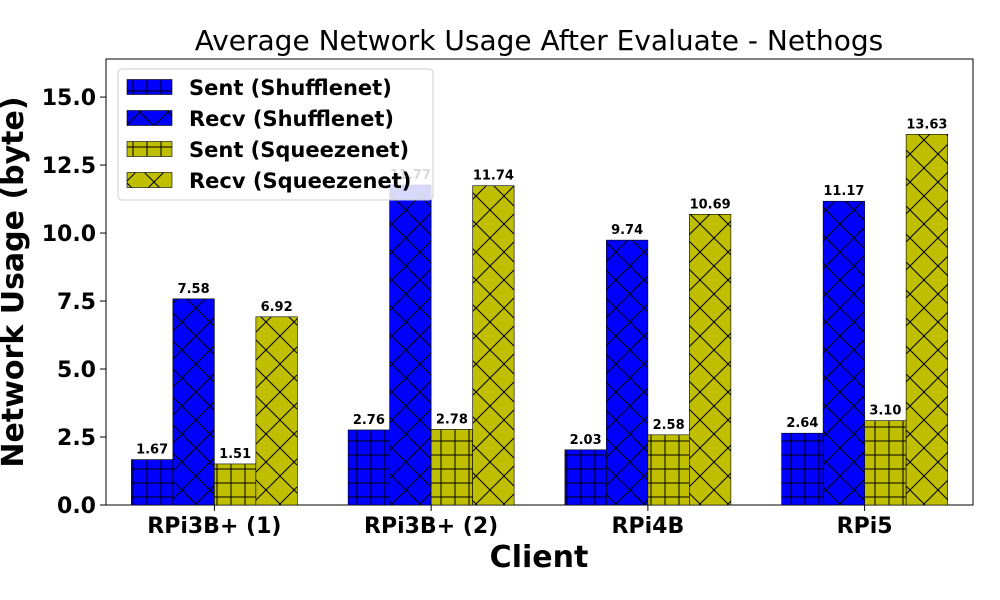  Describe the element at coordinates (431, 526) in the screenshot. I see `x-tick-label-1: RPi3B+ (2)` at that location.